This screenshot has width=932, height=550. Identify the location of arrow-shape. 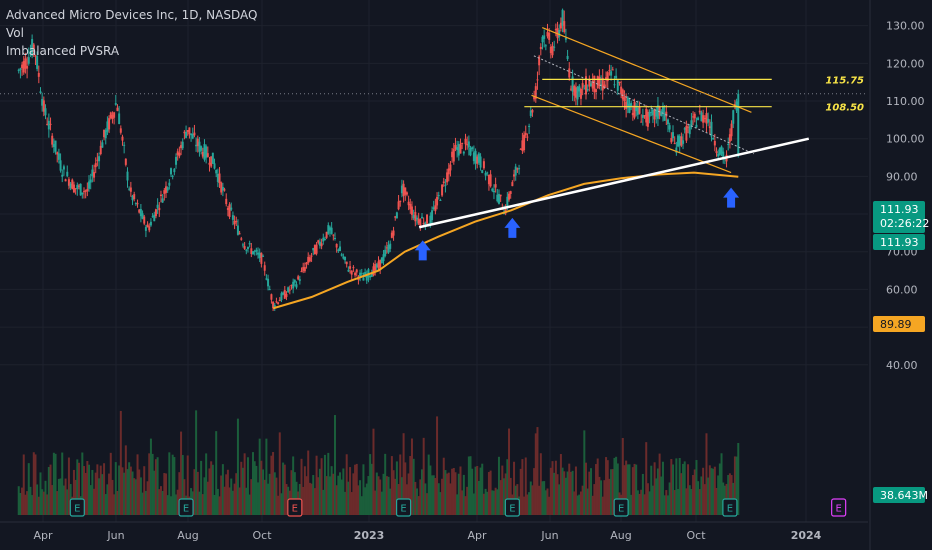
(512, 227).